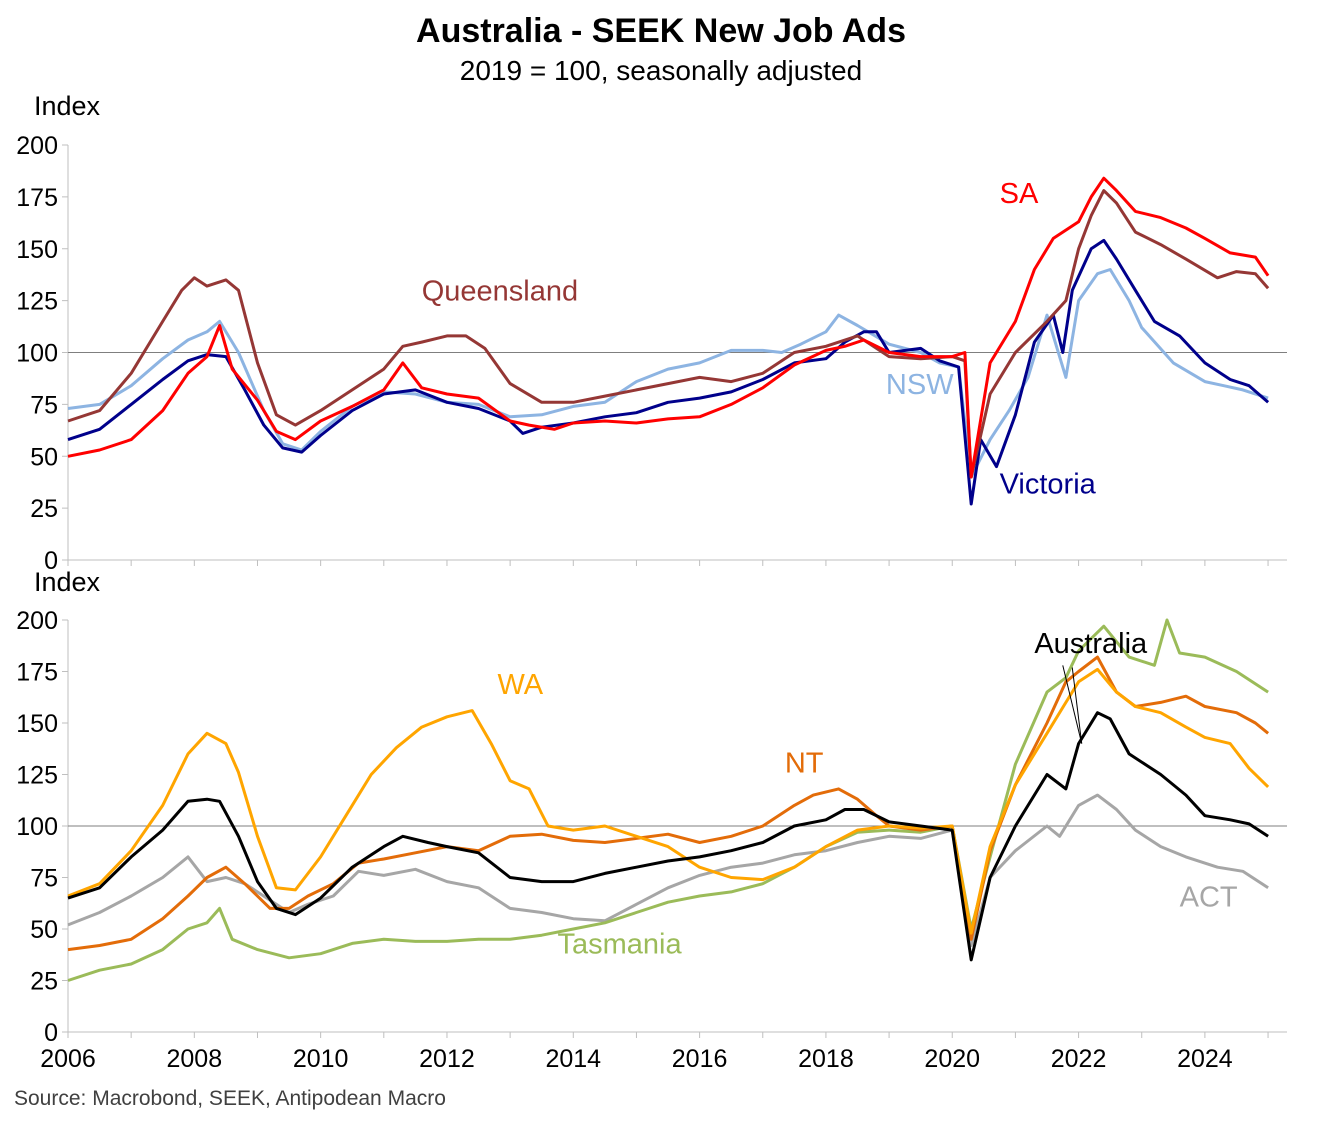 The width and height of the screenshot is (1323, 1122). What do you see at coordinates (668, 870) in the screenshot?
I see `series-line-act` at bounding box center [668, 870].